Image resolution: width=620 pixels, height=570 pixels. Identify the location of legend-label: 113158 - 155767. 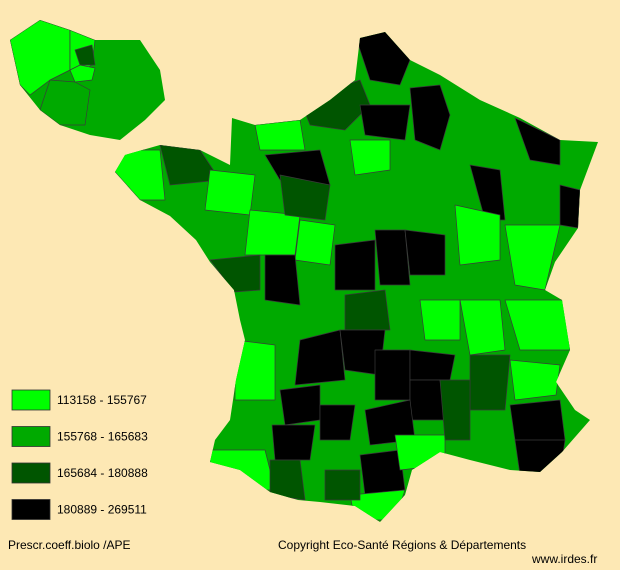
(102, 400).